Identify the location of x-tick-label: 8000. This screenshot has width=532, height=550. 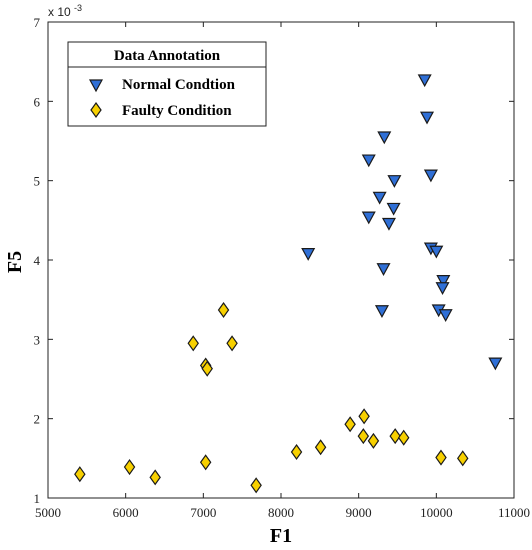
(281, 512).